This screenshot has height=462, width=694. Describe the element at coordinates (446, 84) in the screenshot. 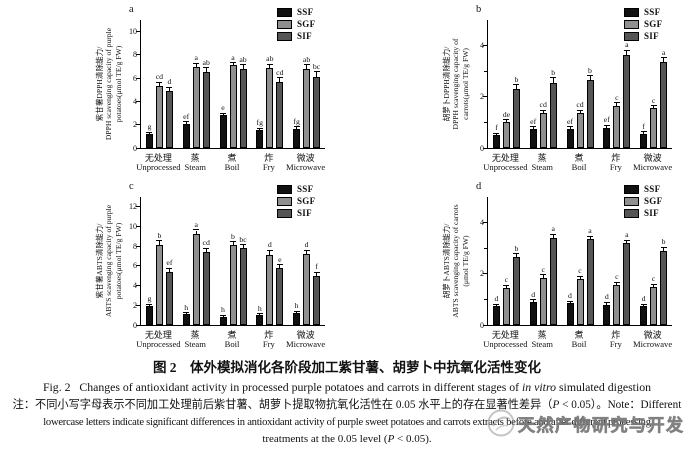

I see `y-axis-label-zh: 胡萝卜DPPH清除能力/` at that location.